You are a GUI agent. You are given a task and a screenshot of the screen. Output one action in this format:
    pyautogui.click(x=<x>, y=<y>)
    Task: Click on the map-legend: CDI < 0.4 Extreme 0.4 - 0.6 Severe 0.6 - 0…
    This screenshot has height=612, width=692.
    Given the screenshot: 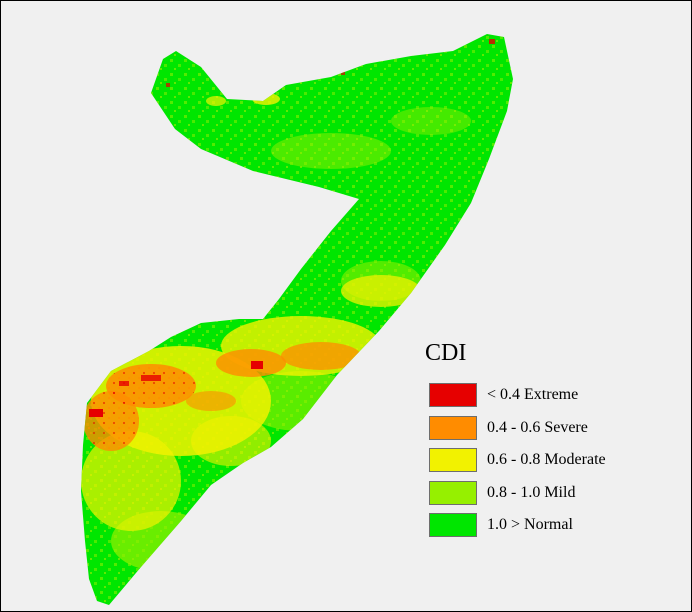 What is the action you would take?
    pyautogui.click(x=515, y=442)
    